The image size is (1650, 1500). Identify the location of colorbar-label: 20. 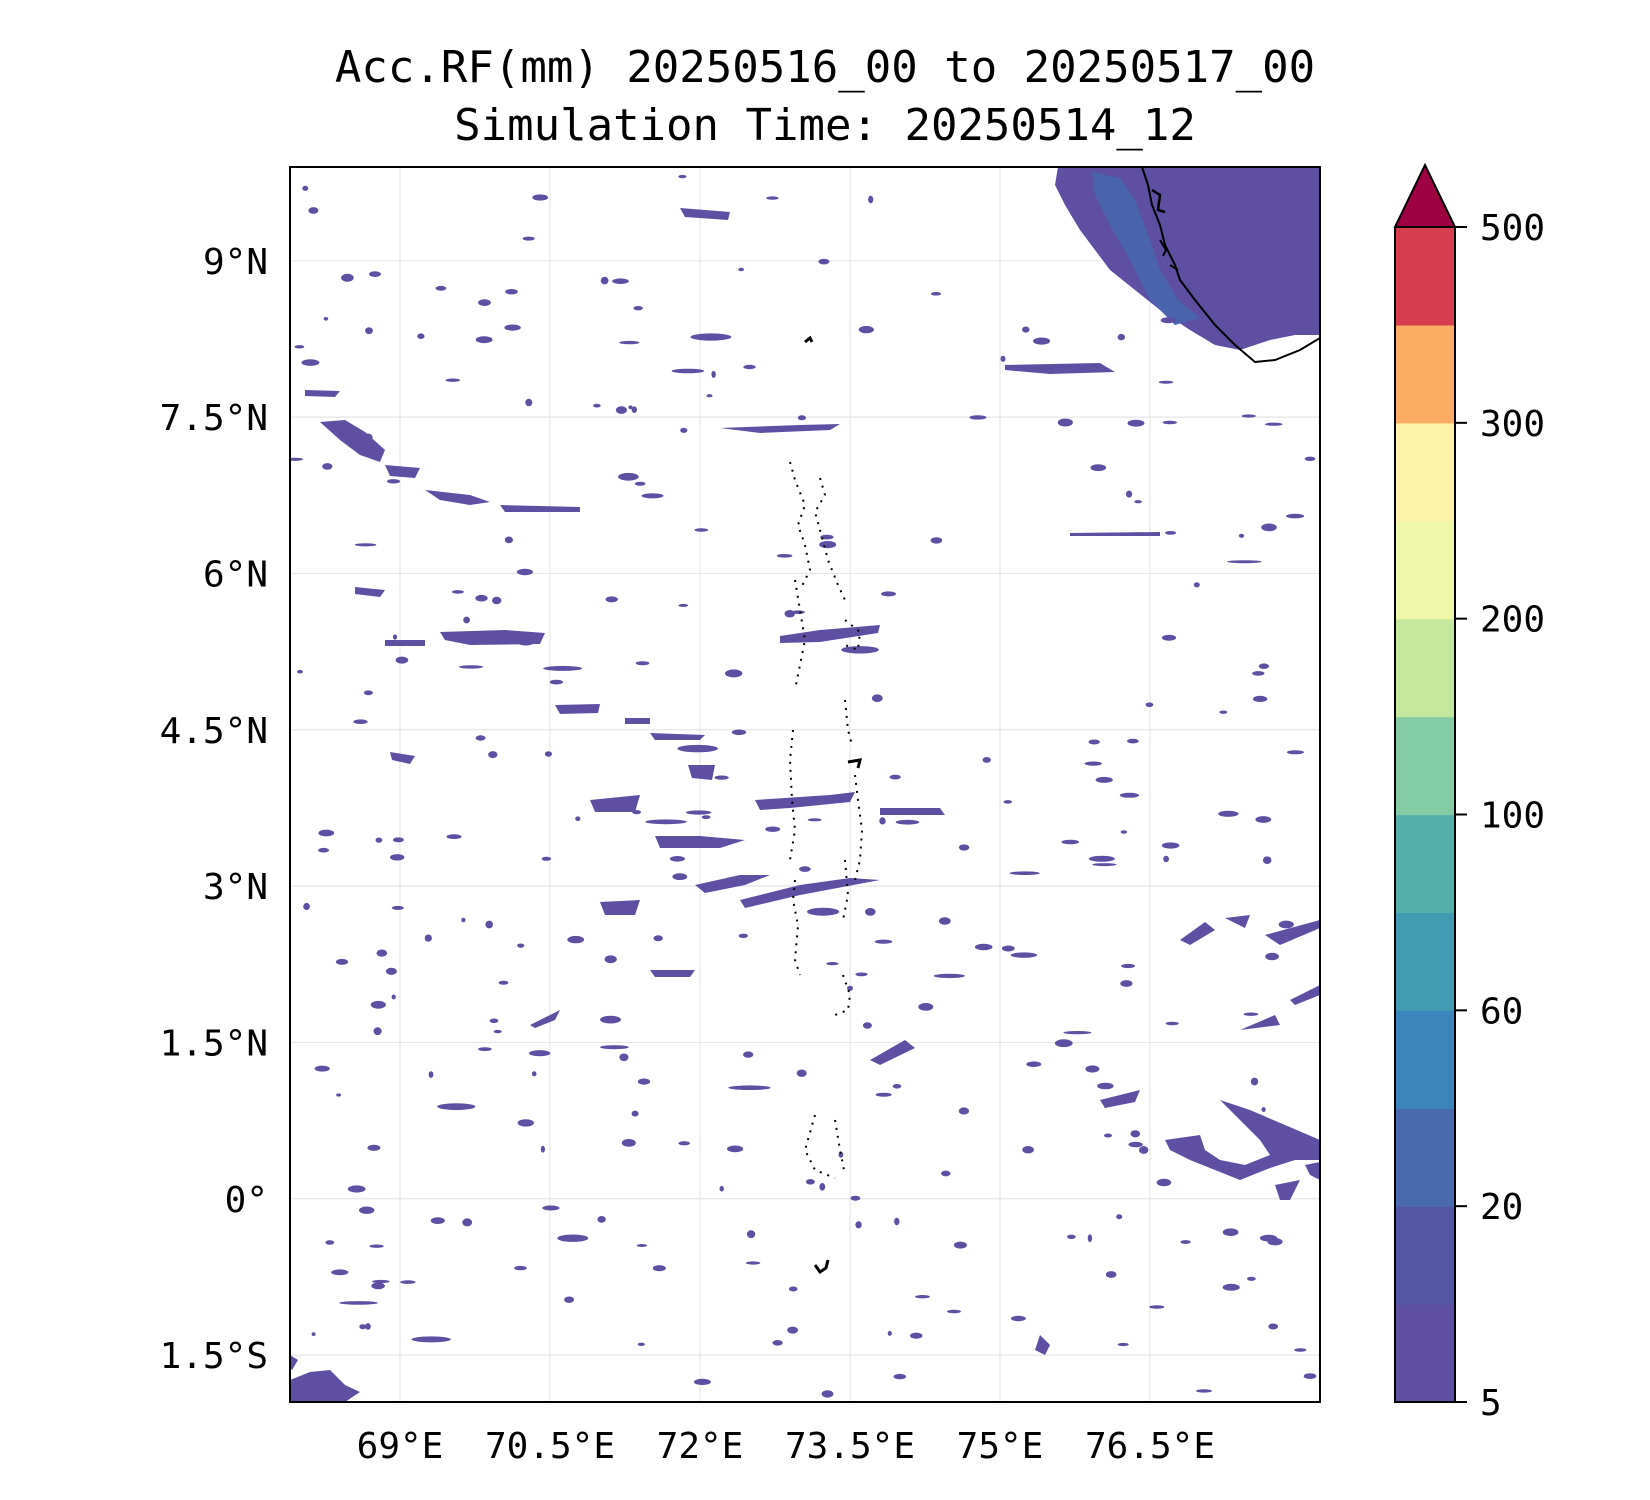
(1501, 1207).